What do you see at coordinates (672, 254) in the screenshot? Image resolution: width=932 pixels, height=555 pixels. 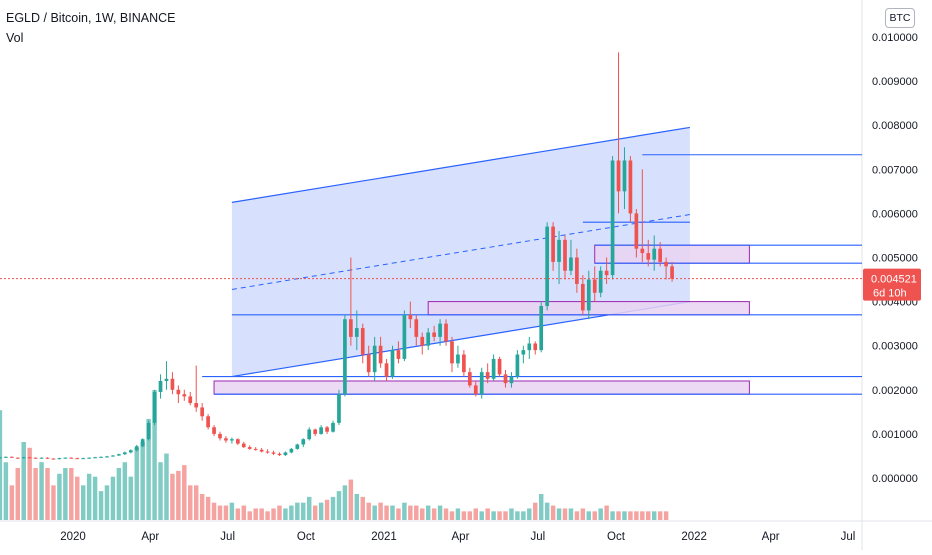 I see `price-zone` at bounding box center [672, 254].